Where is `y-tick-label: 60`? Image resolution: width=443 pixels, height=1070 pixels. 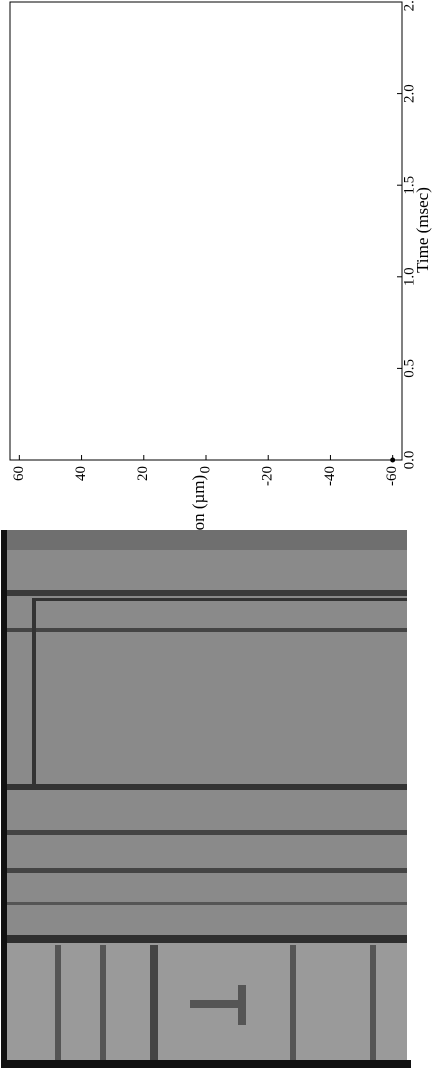
y-tick-label: 60 is located at coordinates (19, 473).